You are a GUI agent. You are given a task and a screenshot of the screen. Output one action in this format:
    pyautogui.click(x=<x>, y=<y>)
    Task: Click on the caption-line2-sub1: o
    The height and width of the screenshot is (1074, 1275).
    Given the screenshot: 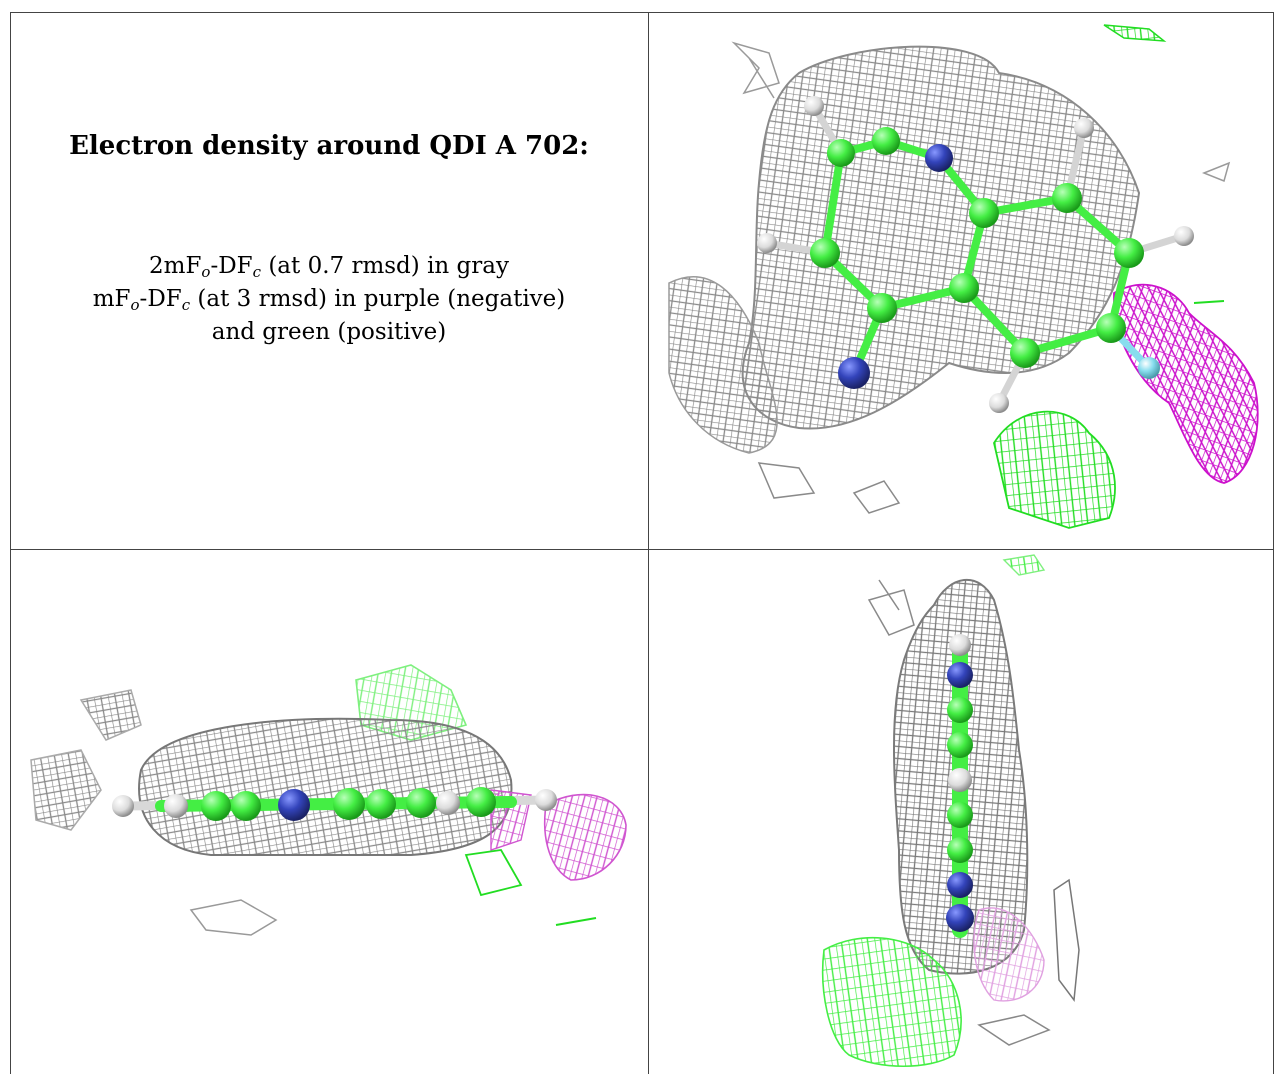 What is the action you would take?
    pyautogui.click(x=135, y=305)
    